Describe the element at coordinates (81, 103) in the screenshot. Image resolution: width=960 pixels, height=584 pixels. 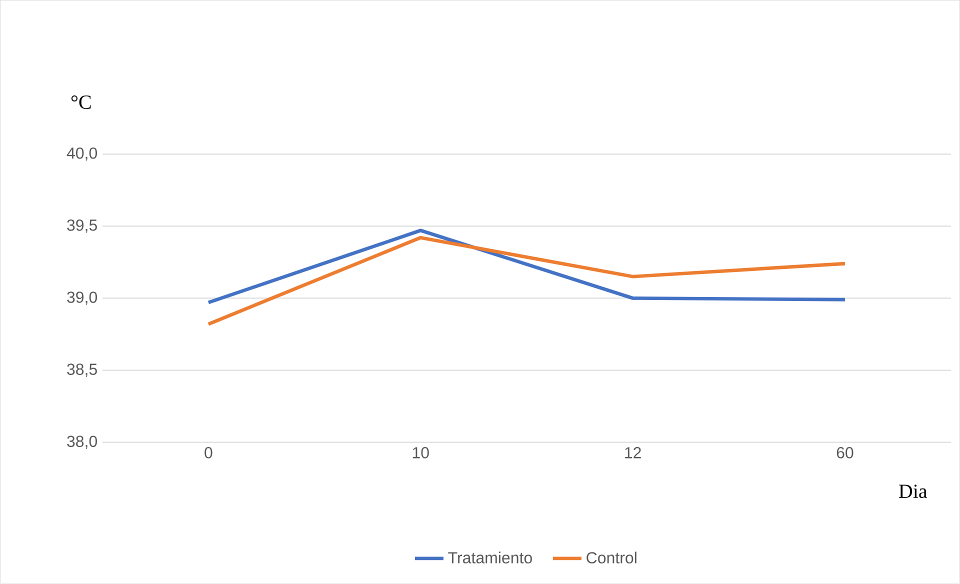
I see `y-axis-title: °C` at that location.